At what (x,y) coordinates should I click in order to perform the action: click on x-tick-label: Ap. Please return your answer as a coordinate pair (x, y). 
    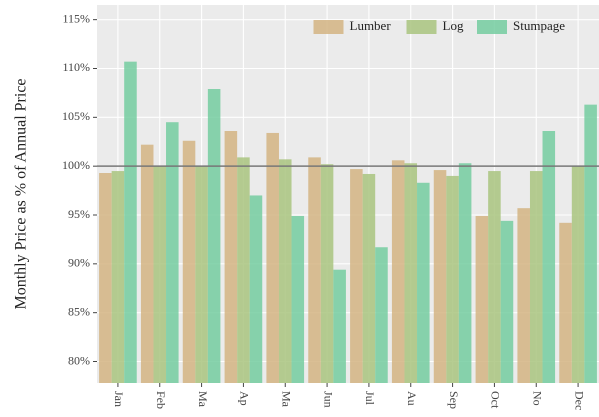
    Looking at the image, I should click on (245, 398).